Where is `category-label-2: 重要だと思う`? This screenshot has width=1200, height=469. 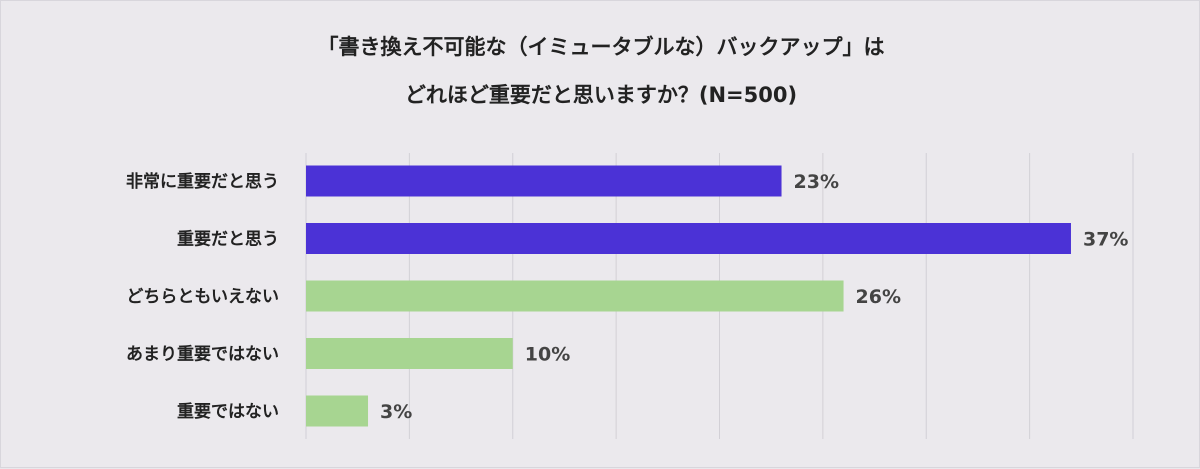 category-label-2: 重要だと思う is located at coordinates (228, 239).